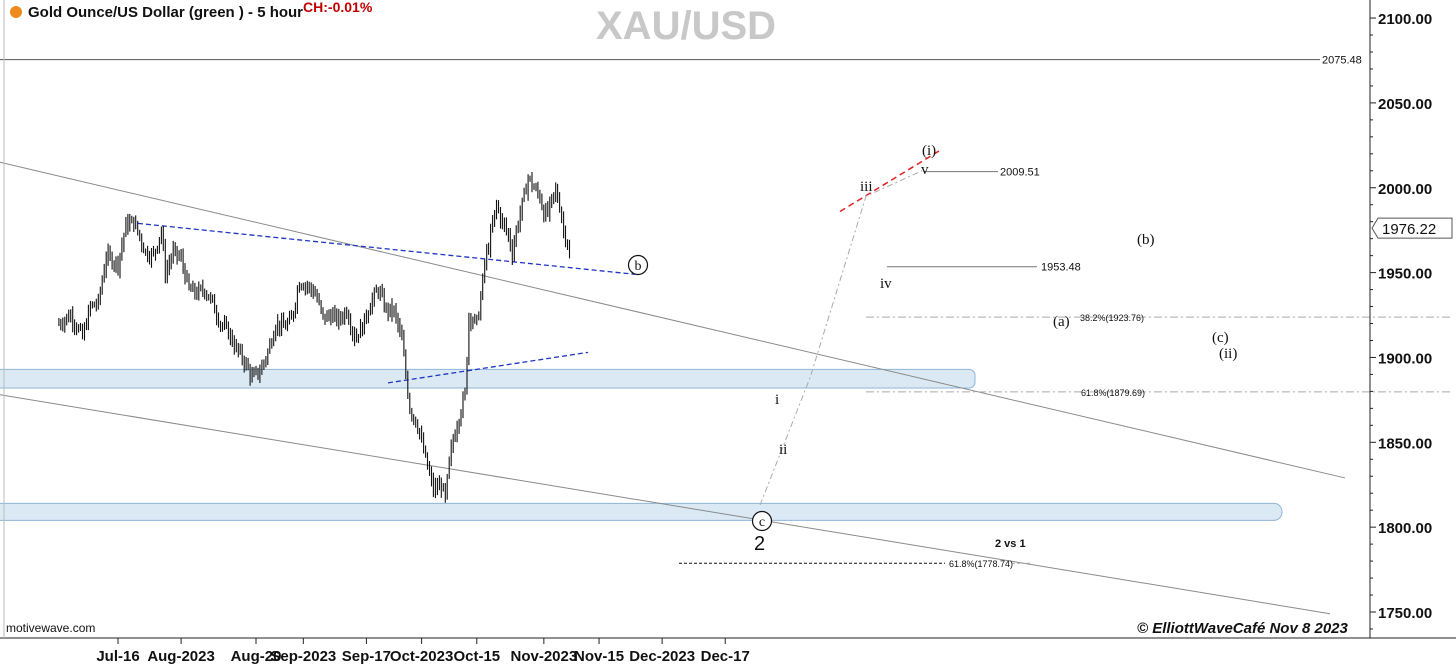 Image resolution: width=1456 pixels, height=665 pixels. Describe the element at coordinates (1405, 19) in the screenshot. I see `y-tick-label: 2100.00` at that location.